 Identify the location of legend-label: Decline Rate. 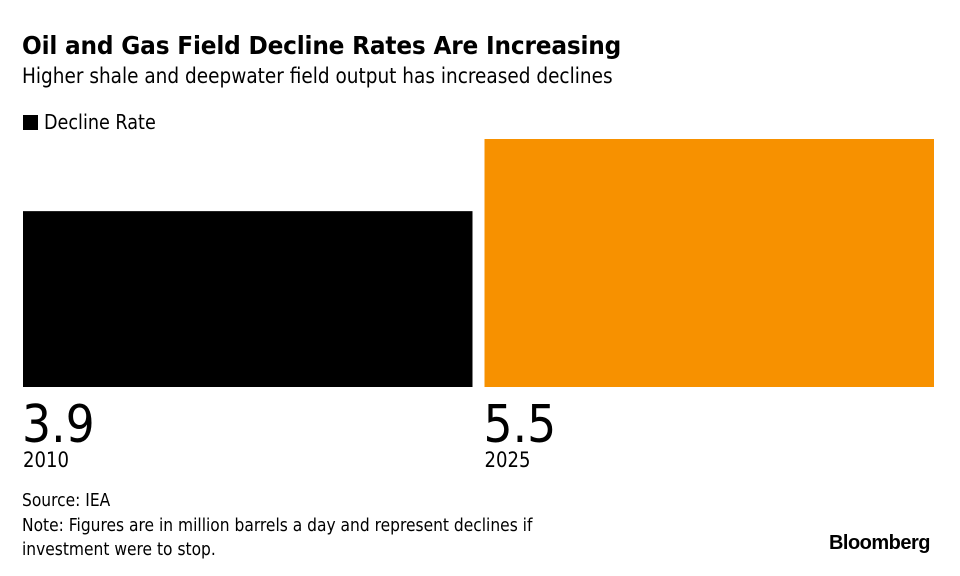
(100, 122).